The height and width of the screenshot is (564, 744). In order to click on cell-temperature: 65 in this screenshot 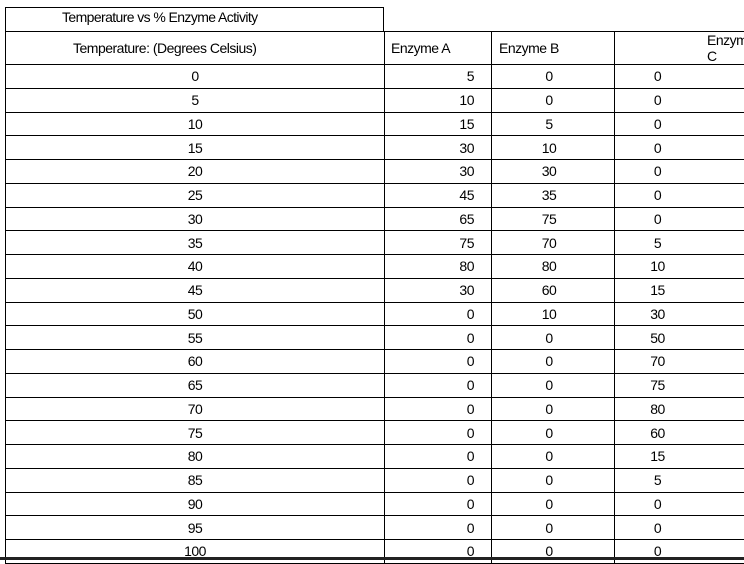, I will do `click(195, 385)`.